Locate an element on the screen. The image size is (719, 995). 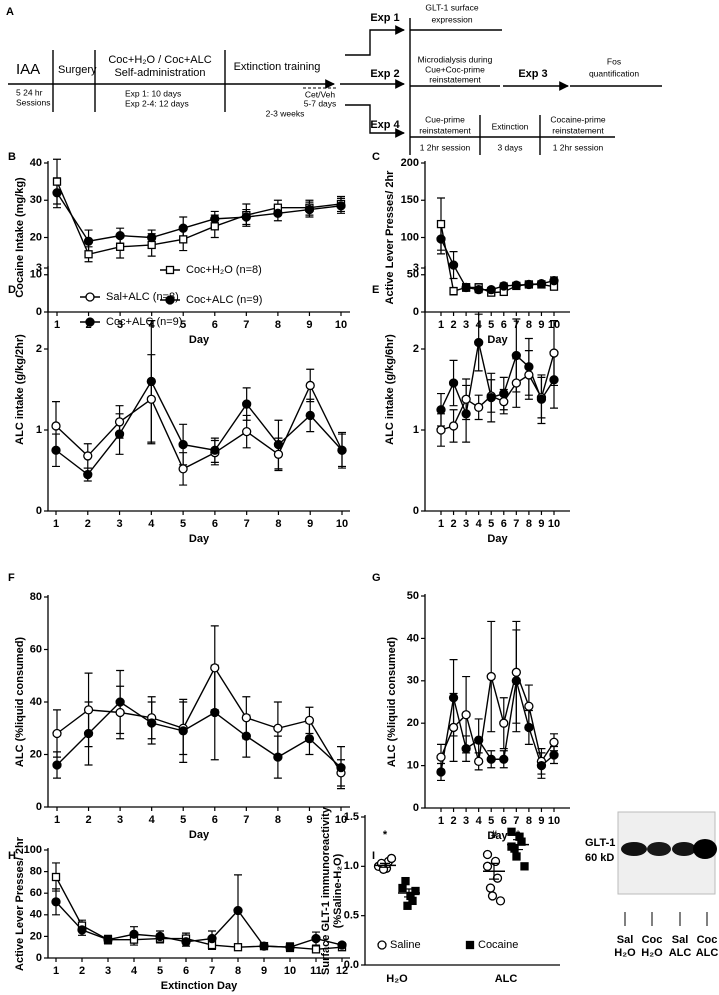
y-tick-label: 1.0 is located at coordinates (351, 866).